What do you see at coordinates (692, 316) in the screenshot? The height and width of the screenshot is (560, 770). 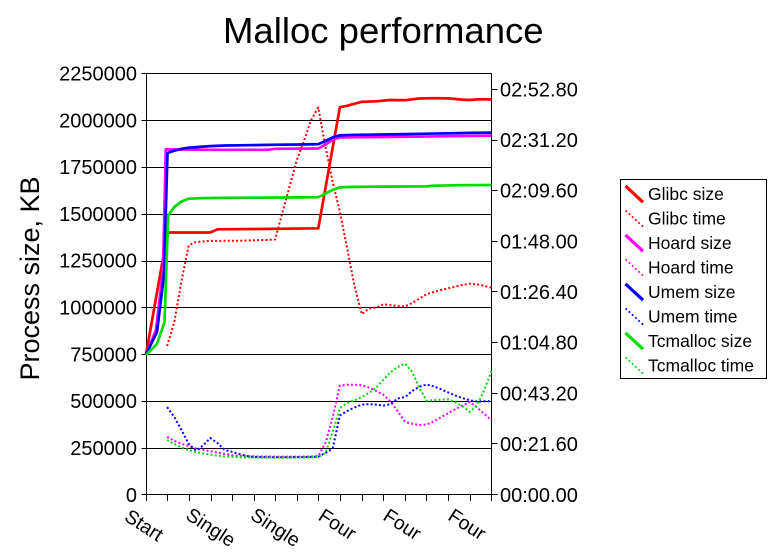 I see `svg-text: Umem time` at bounding box center [692, 316].